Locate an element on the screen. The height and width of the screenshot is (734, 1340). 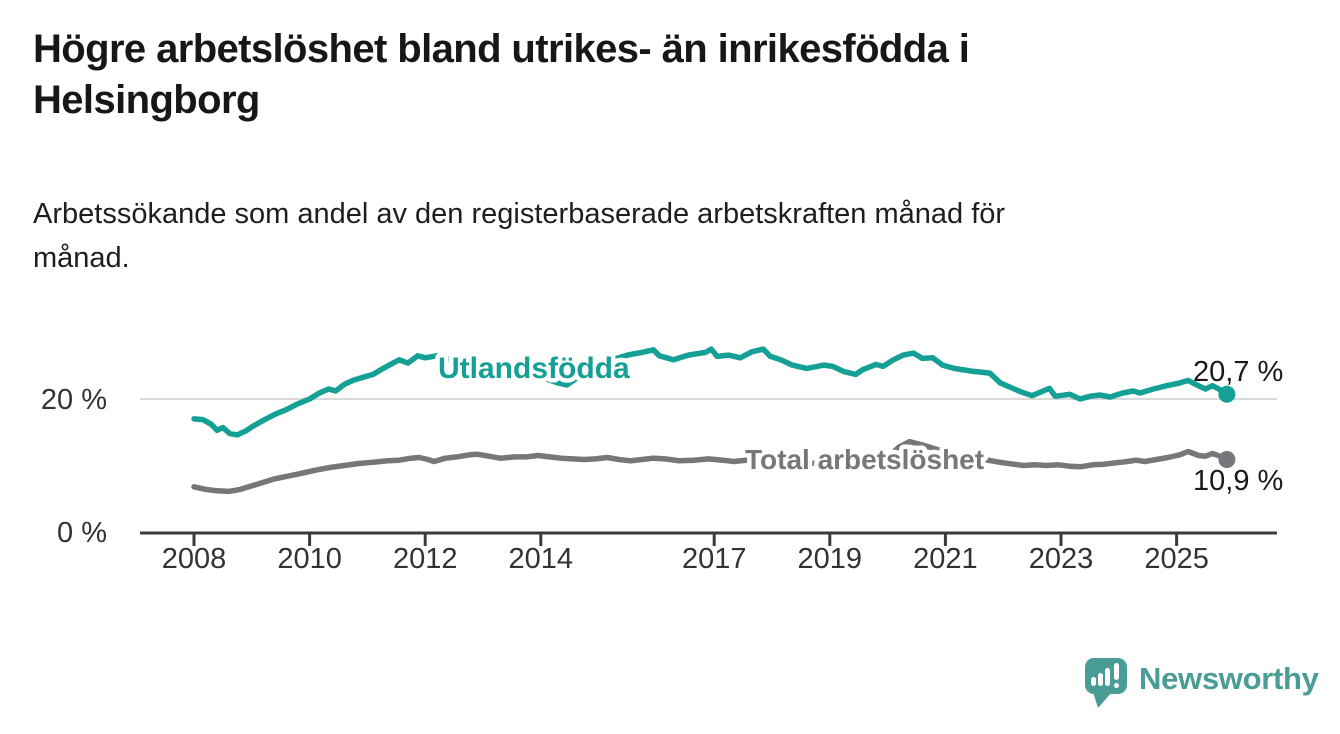
series-label-total-arbetsloshet: Total arbetslöshet is located at coordinates (864, 459).